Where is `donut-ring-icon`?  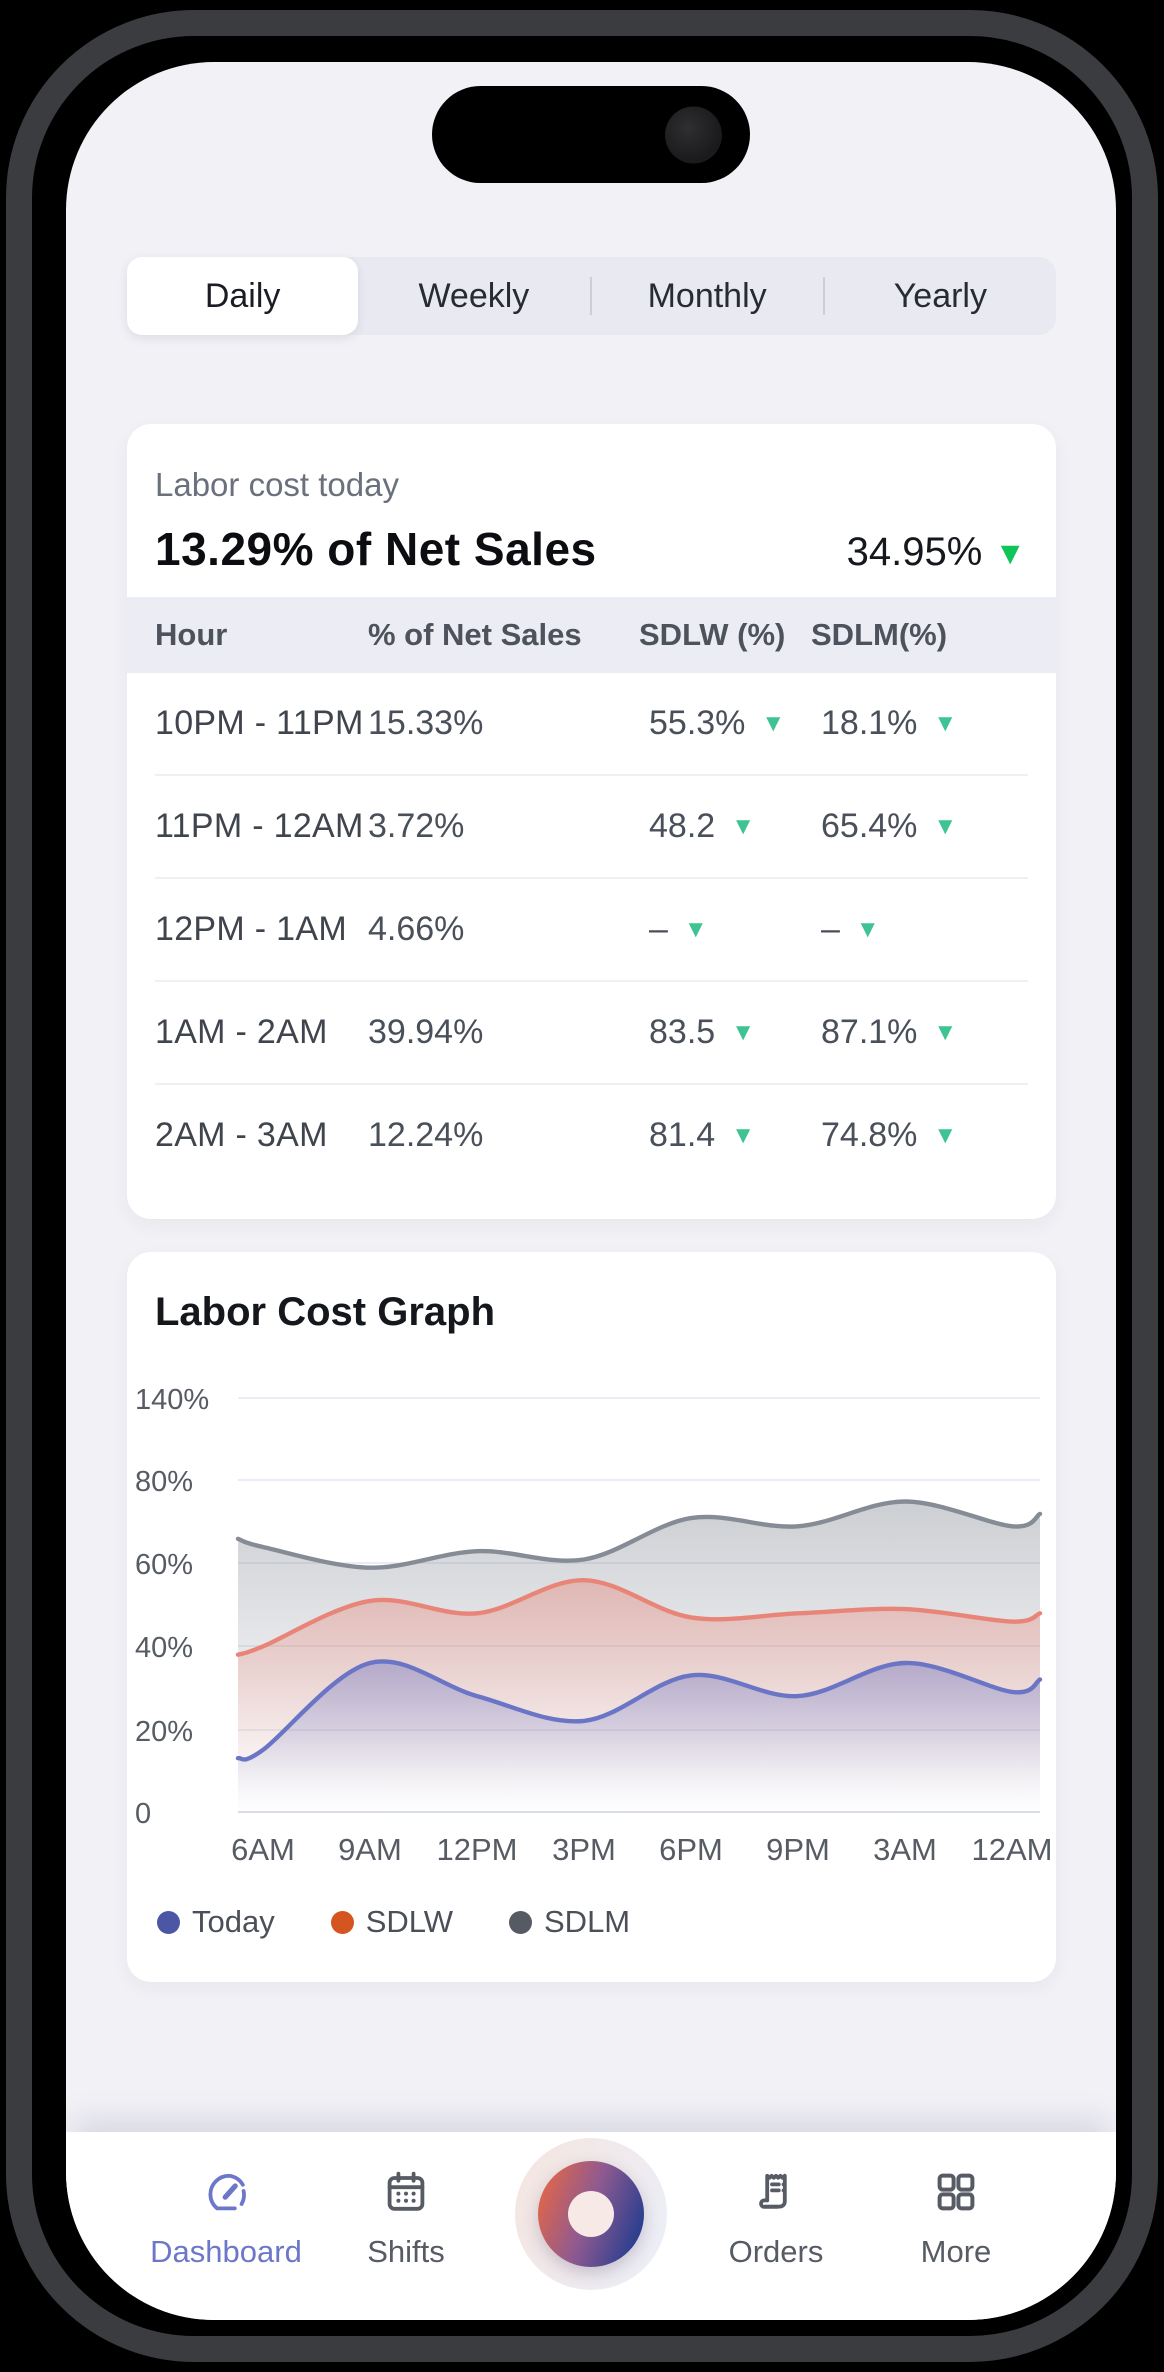
donut-ring-icon is located at coordinates (591, 2214).